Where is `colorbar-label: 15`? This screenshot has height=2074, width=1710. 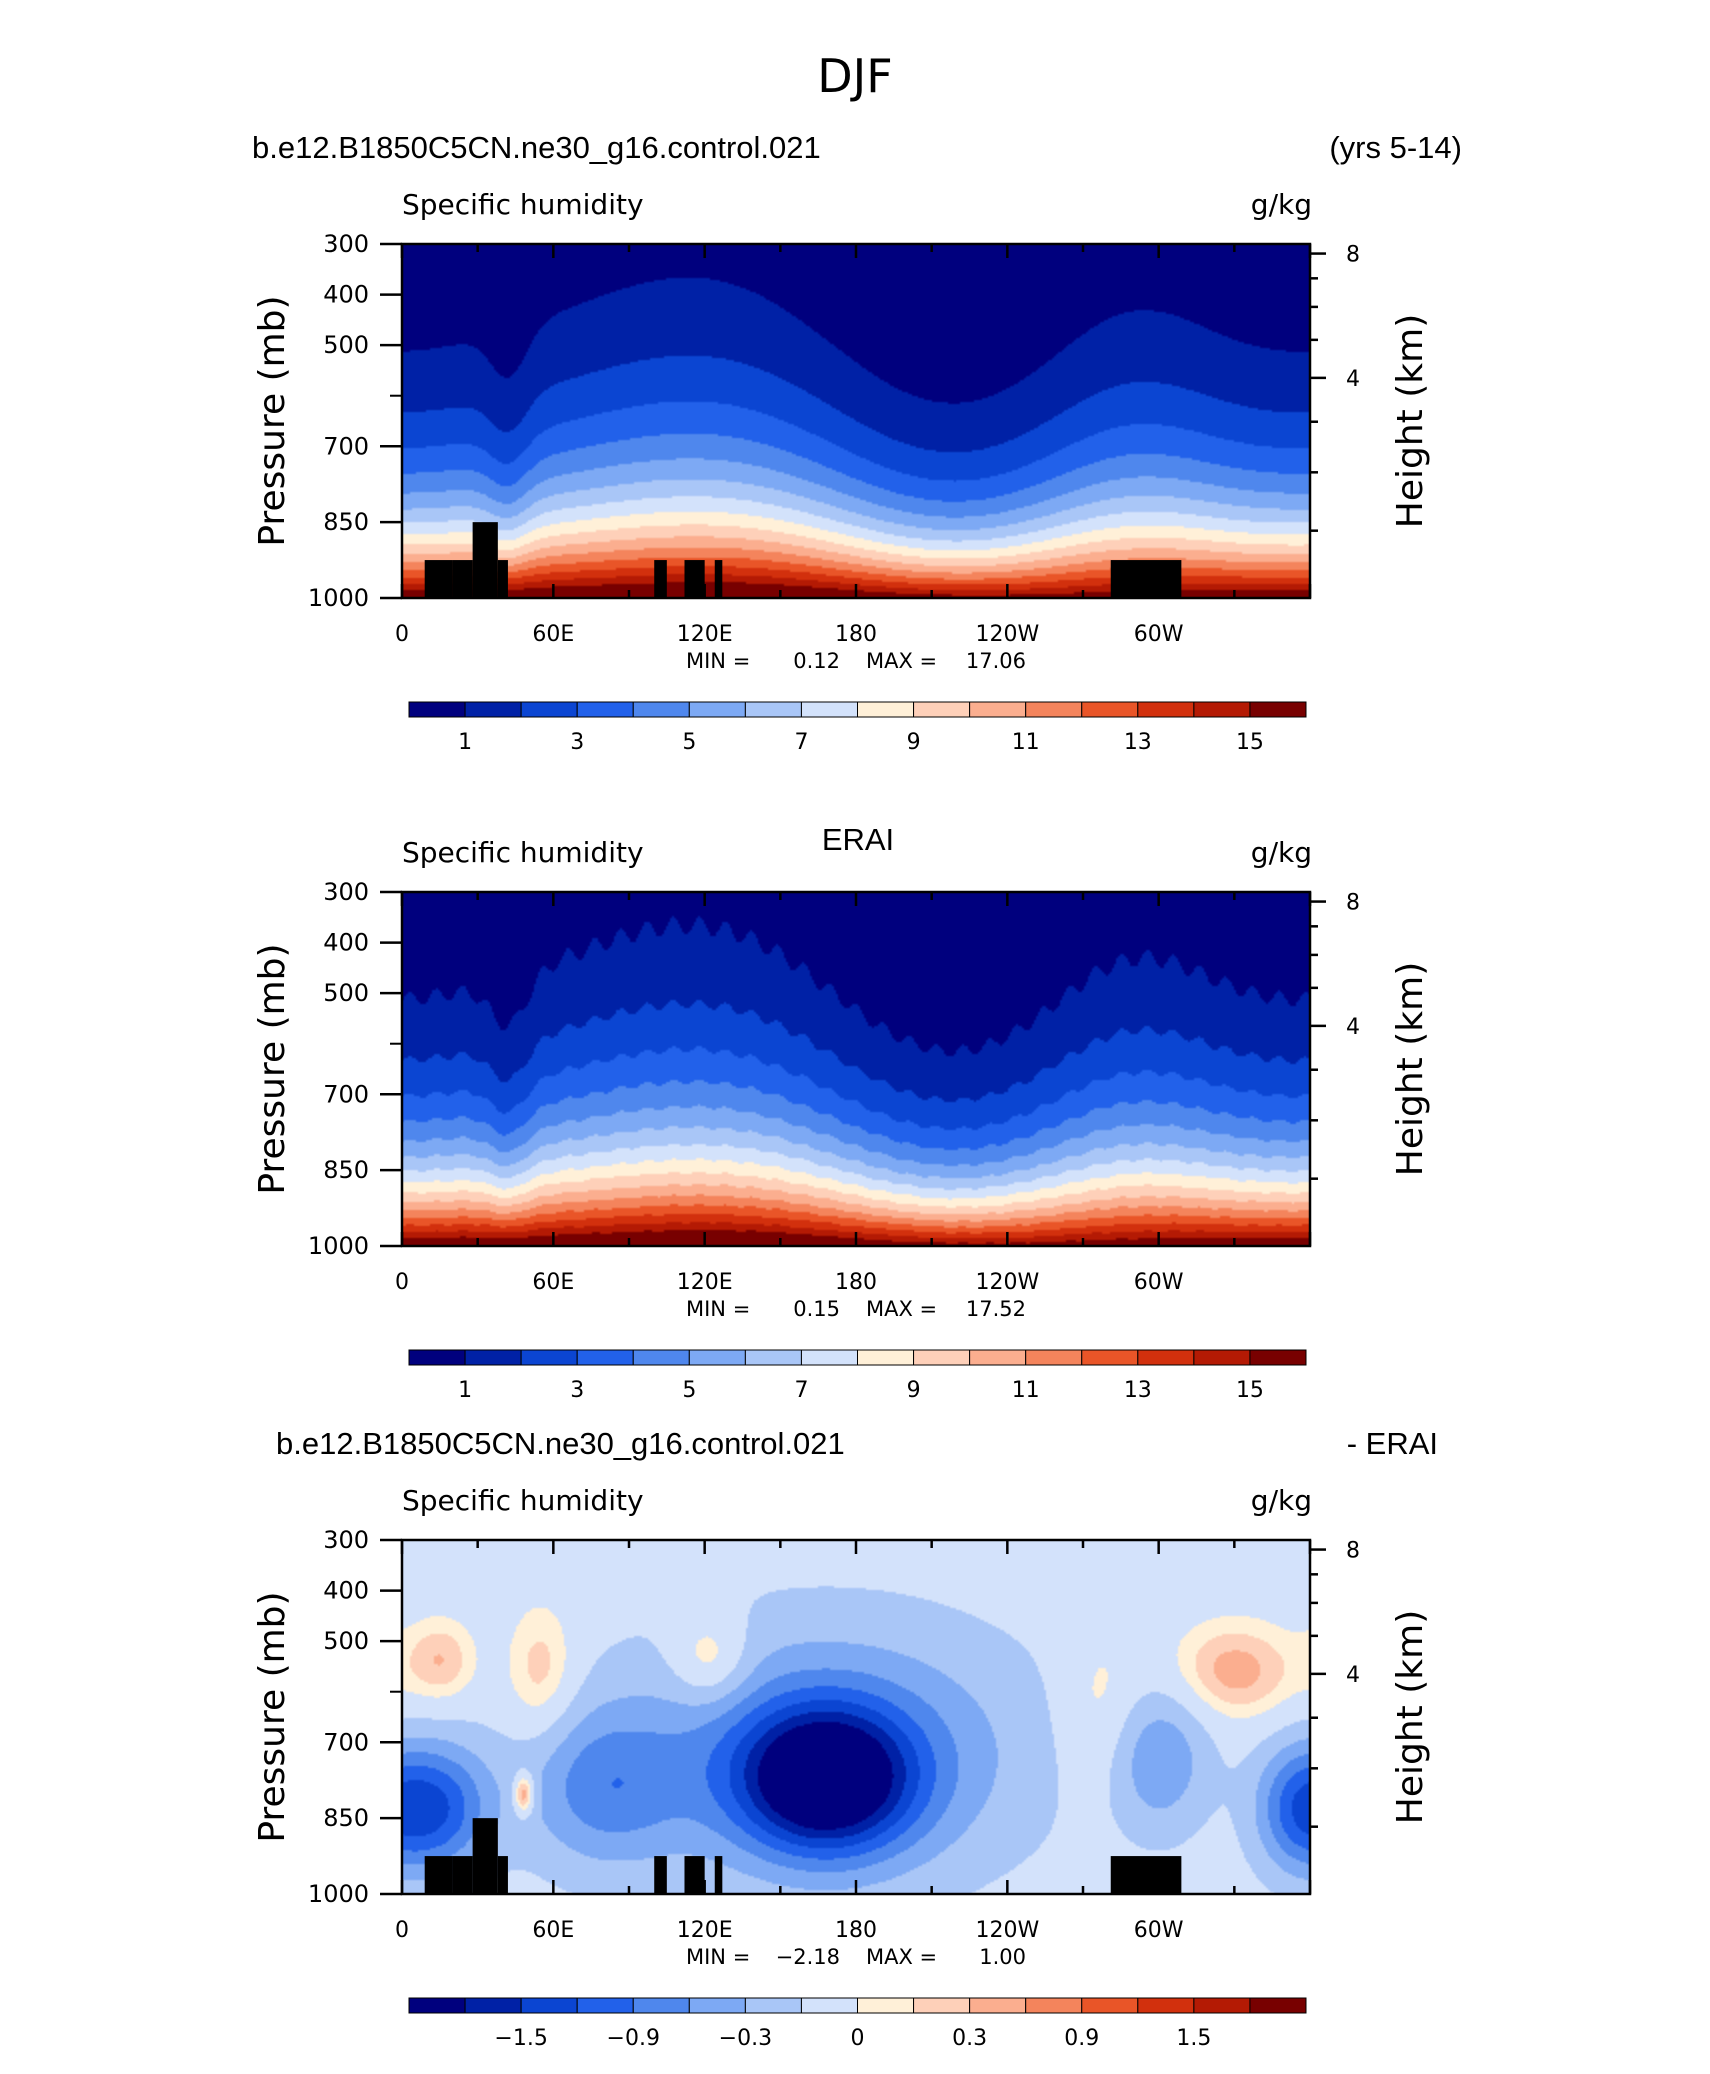
colorbar-label: 15 is located at coordinates (1250, 1390).